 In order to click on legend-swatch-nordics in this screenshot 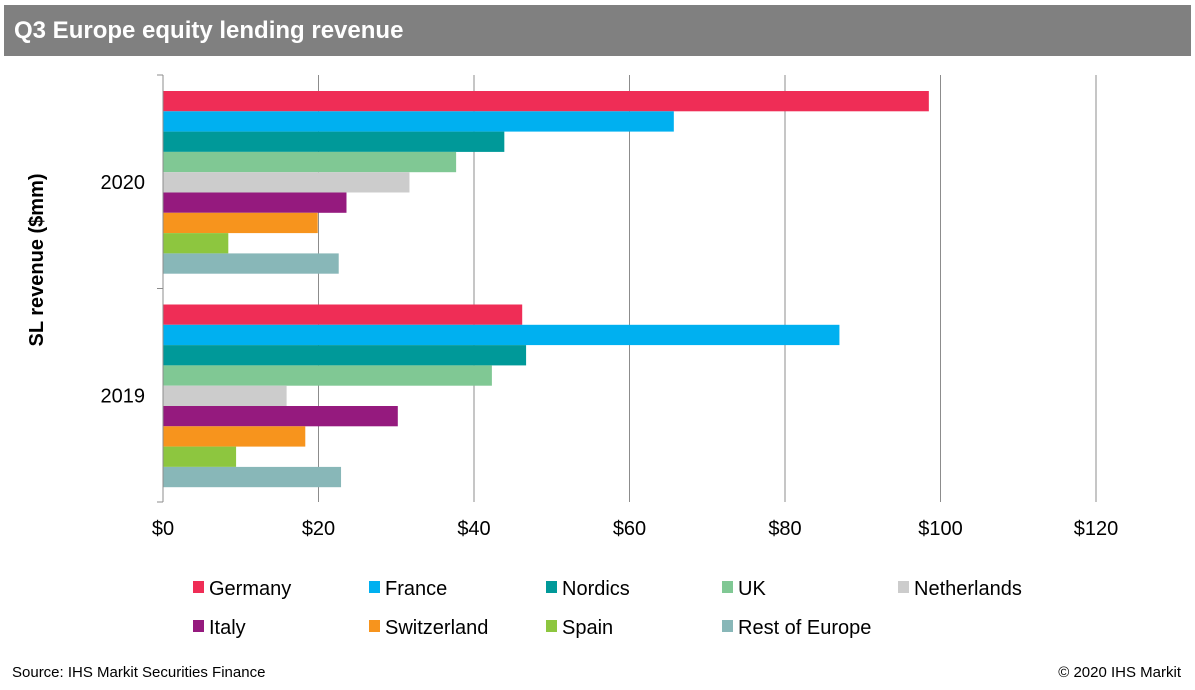, I will do `click(551, 587)`.